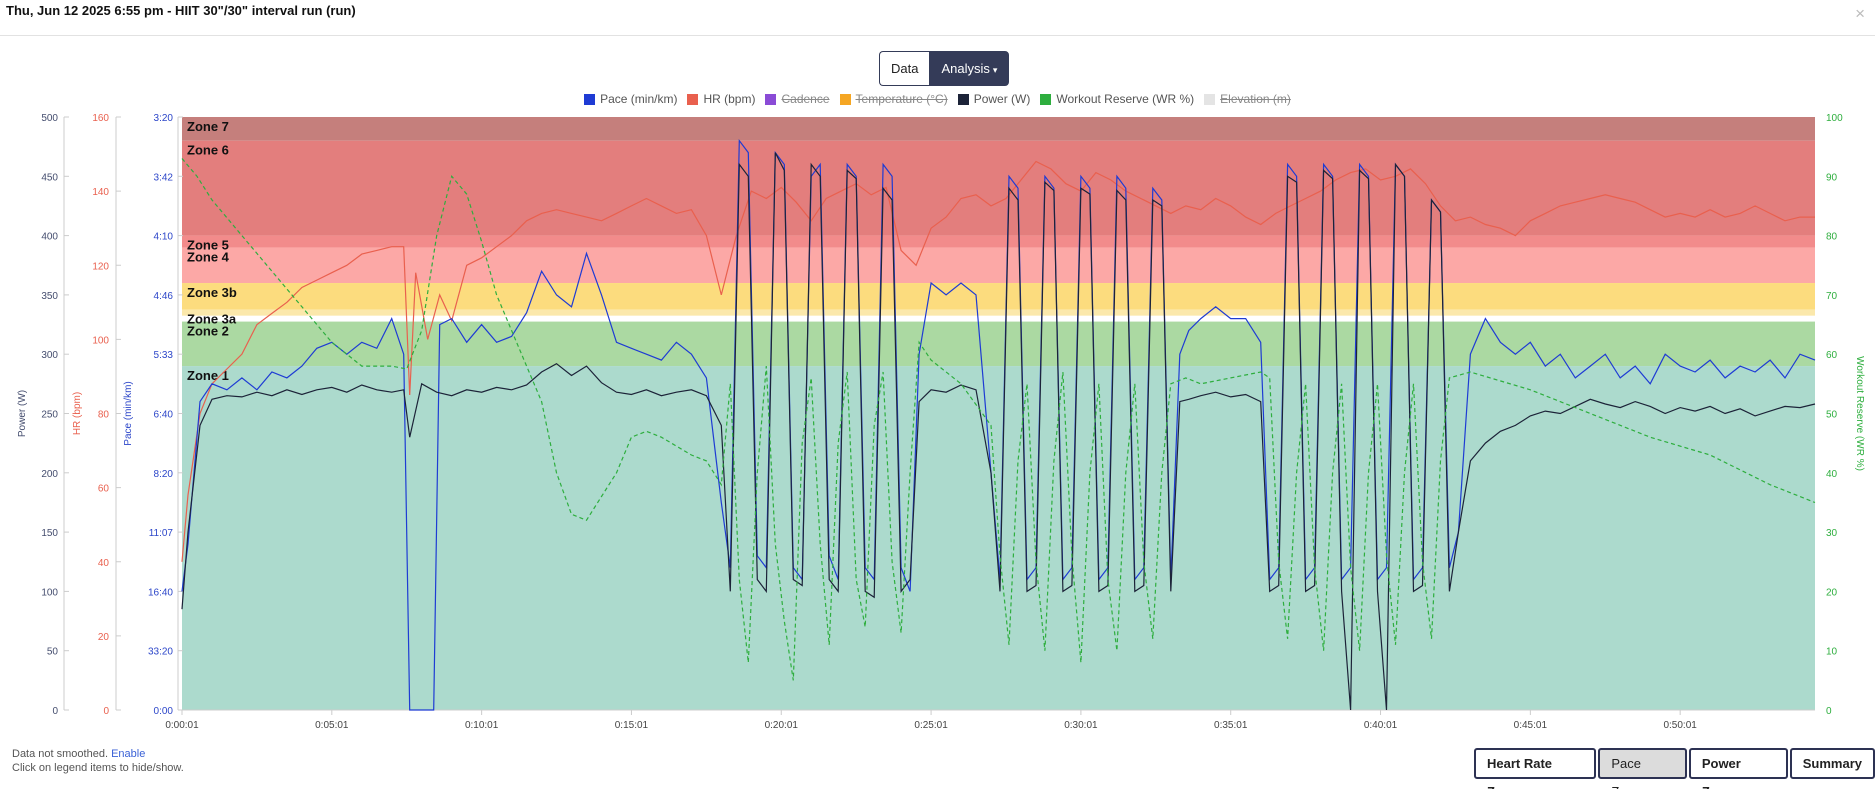 The height and width of the screenshot is (789, 1875). What do you see at coordinates (164, 177) in the screenshot?
I see `pace-tick: 3:42` at bounding box center [164, 177].